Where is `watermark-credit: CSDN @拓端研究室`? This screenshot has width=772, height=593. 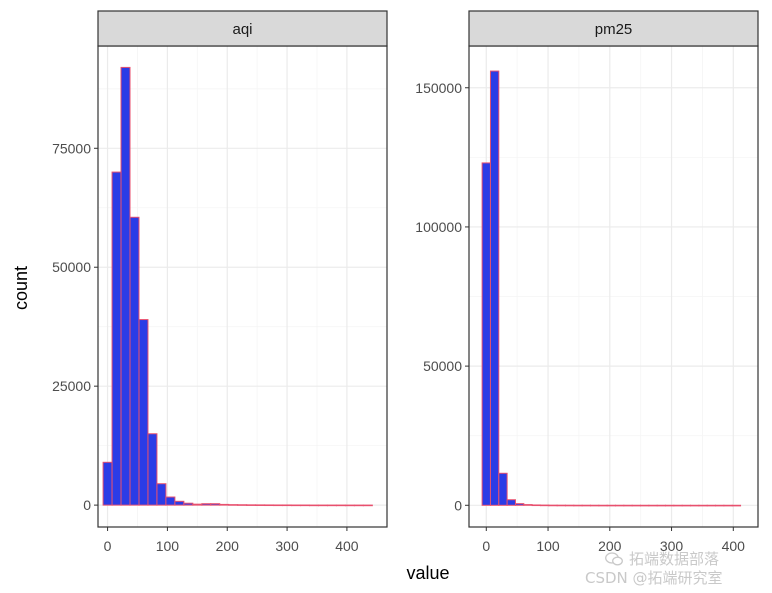 watermark-credit: CSDN @拓端研究室 is located at coordinates (654, 577).